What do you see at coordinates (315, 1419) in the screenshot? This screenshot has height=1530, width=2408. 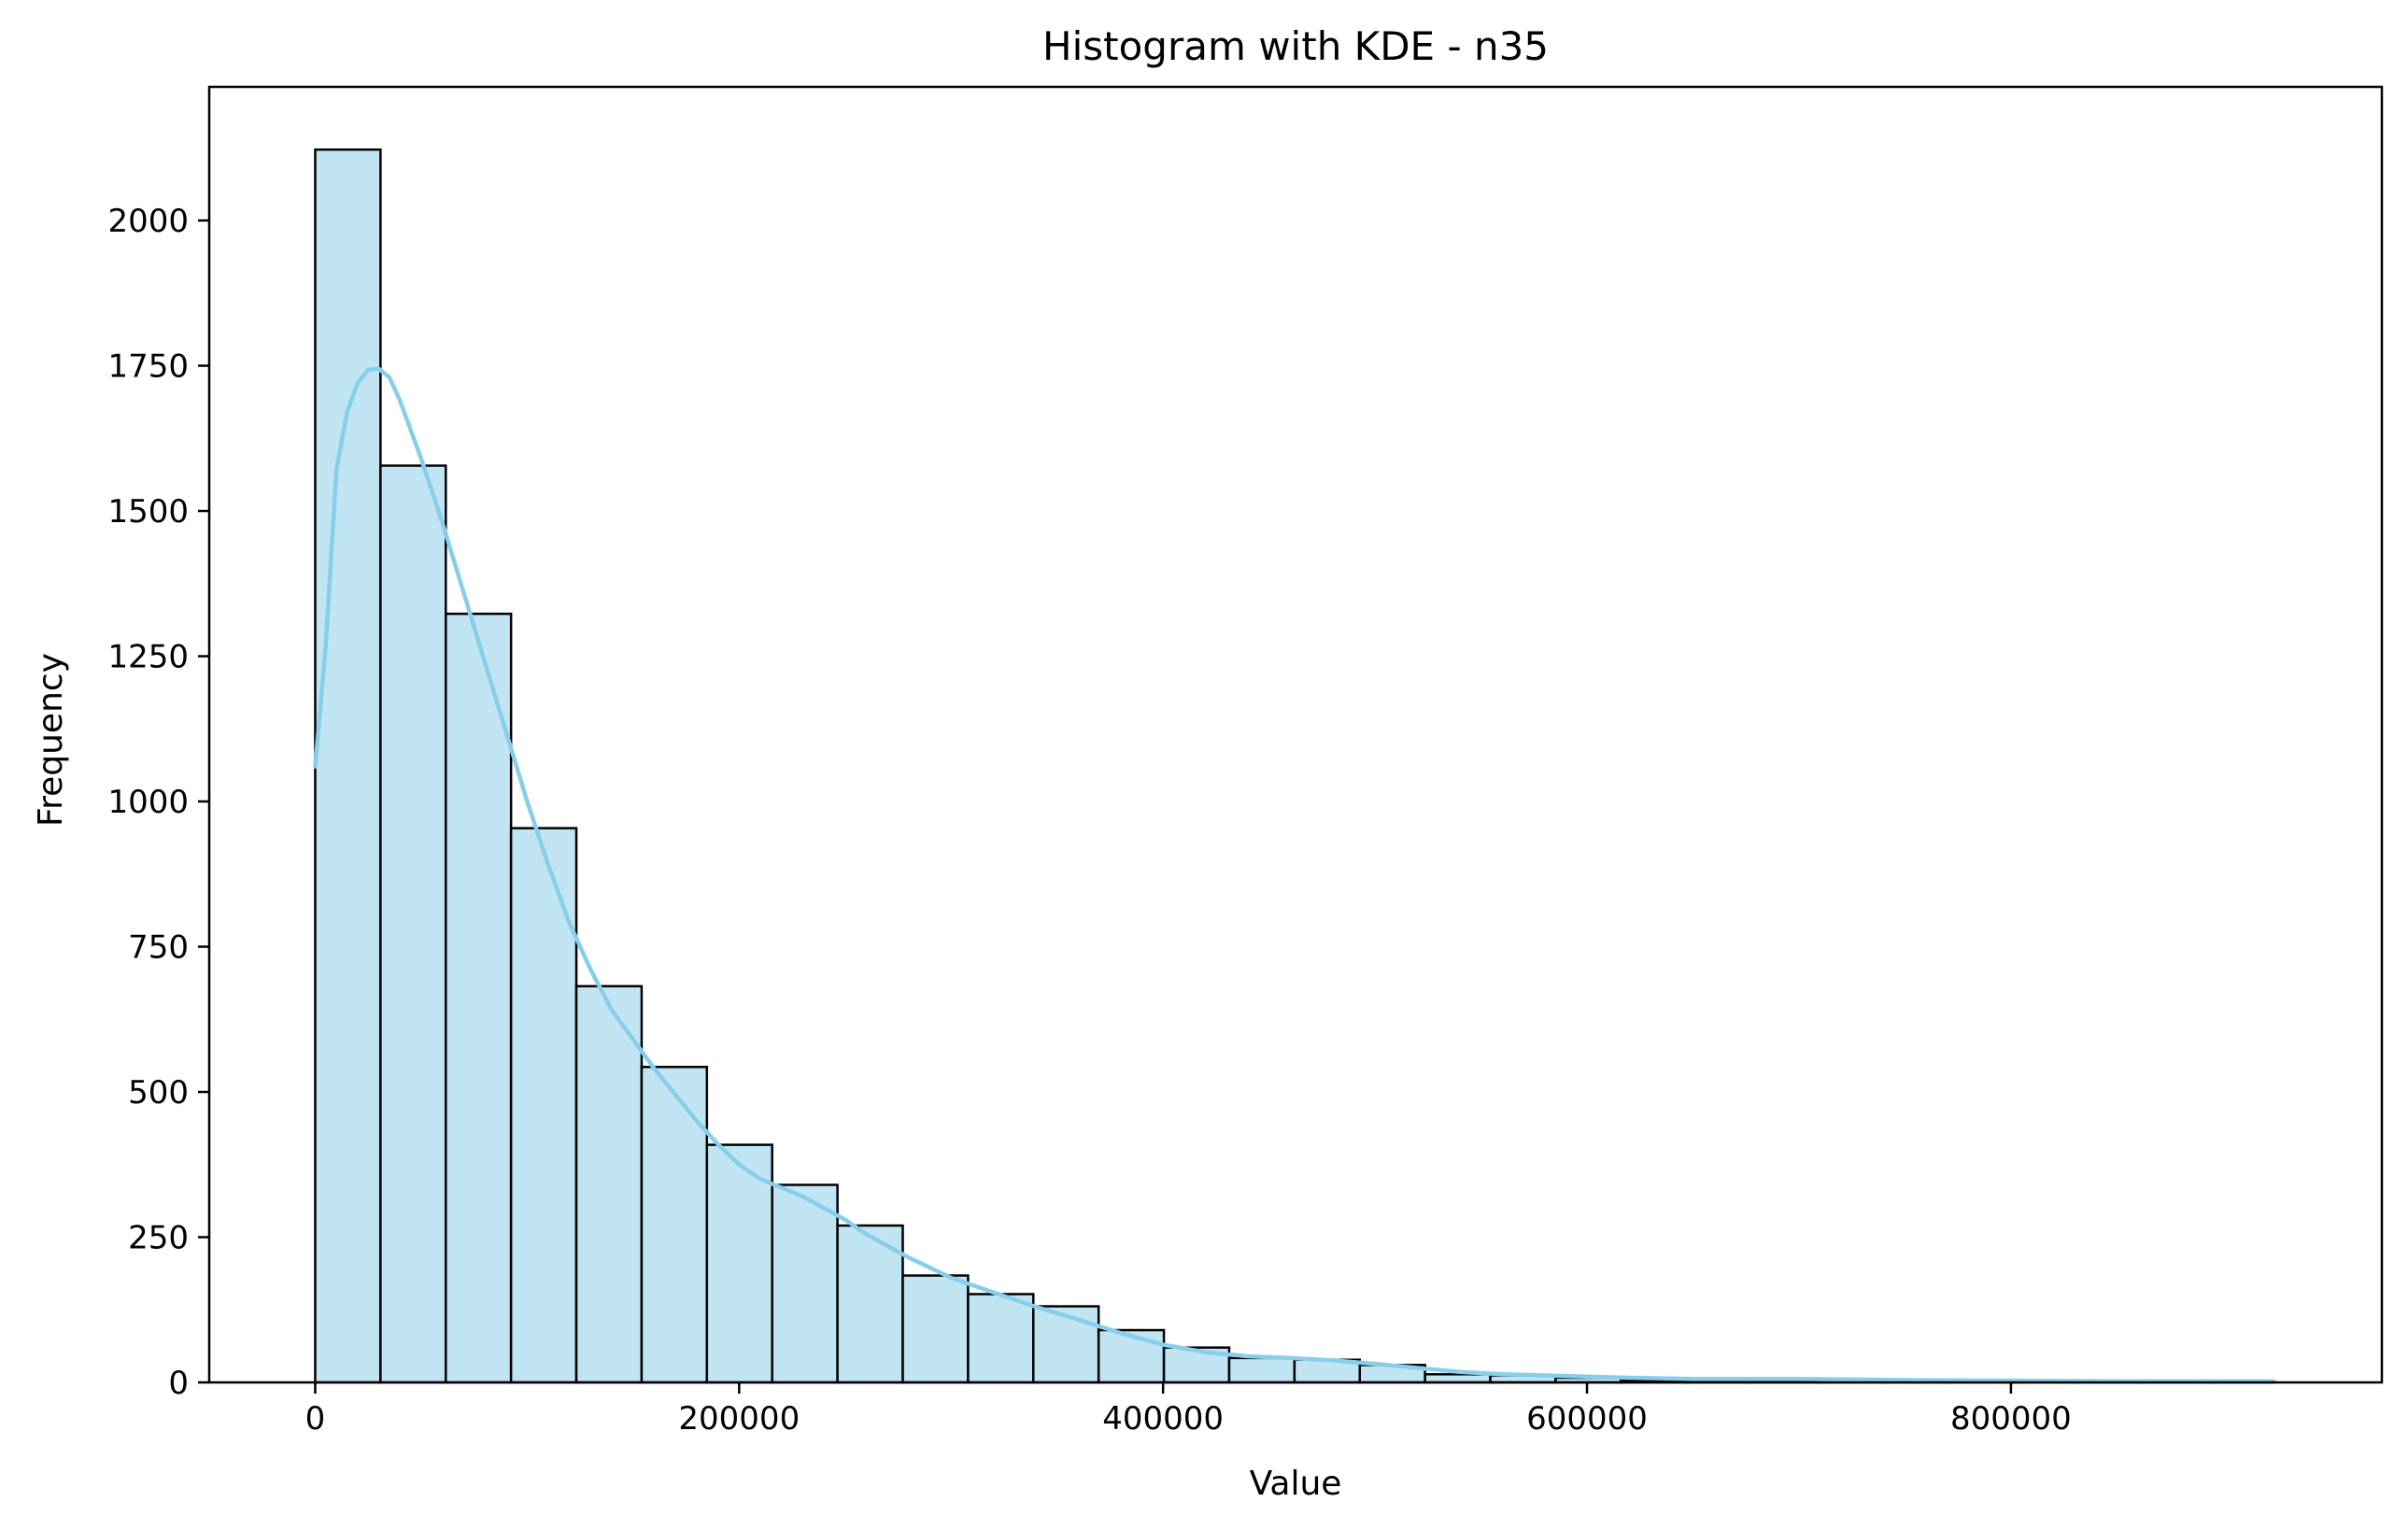 I see `x-tick-label: 0` at bounding box center [315, 1419].